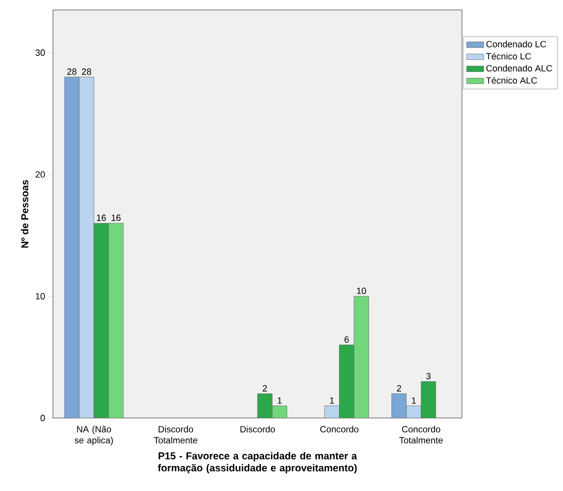  Describe the element at coordinates (421, 435) in the screenshot. I see `x-tick-label: Concordo Totalmente` at that location.